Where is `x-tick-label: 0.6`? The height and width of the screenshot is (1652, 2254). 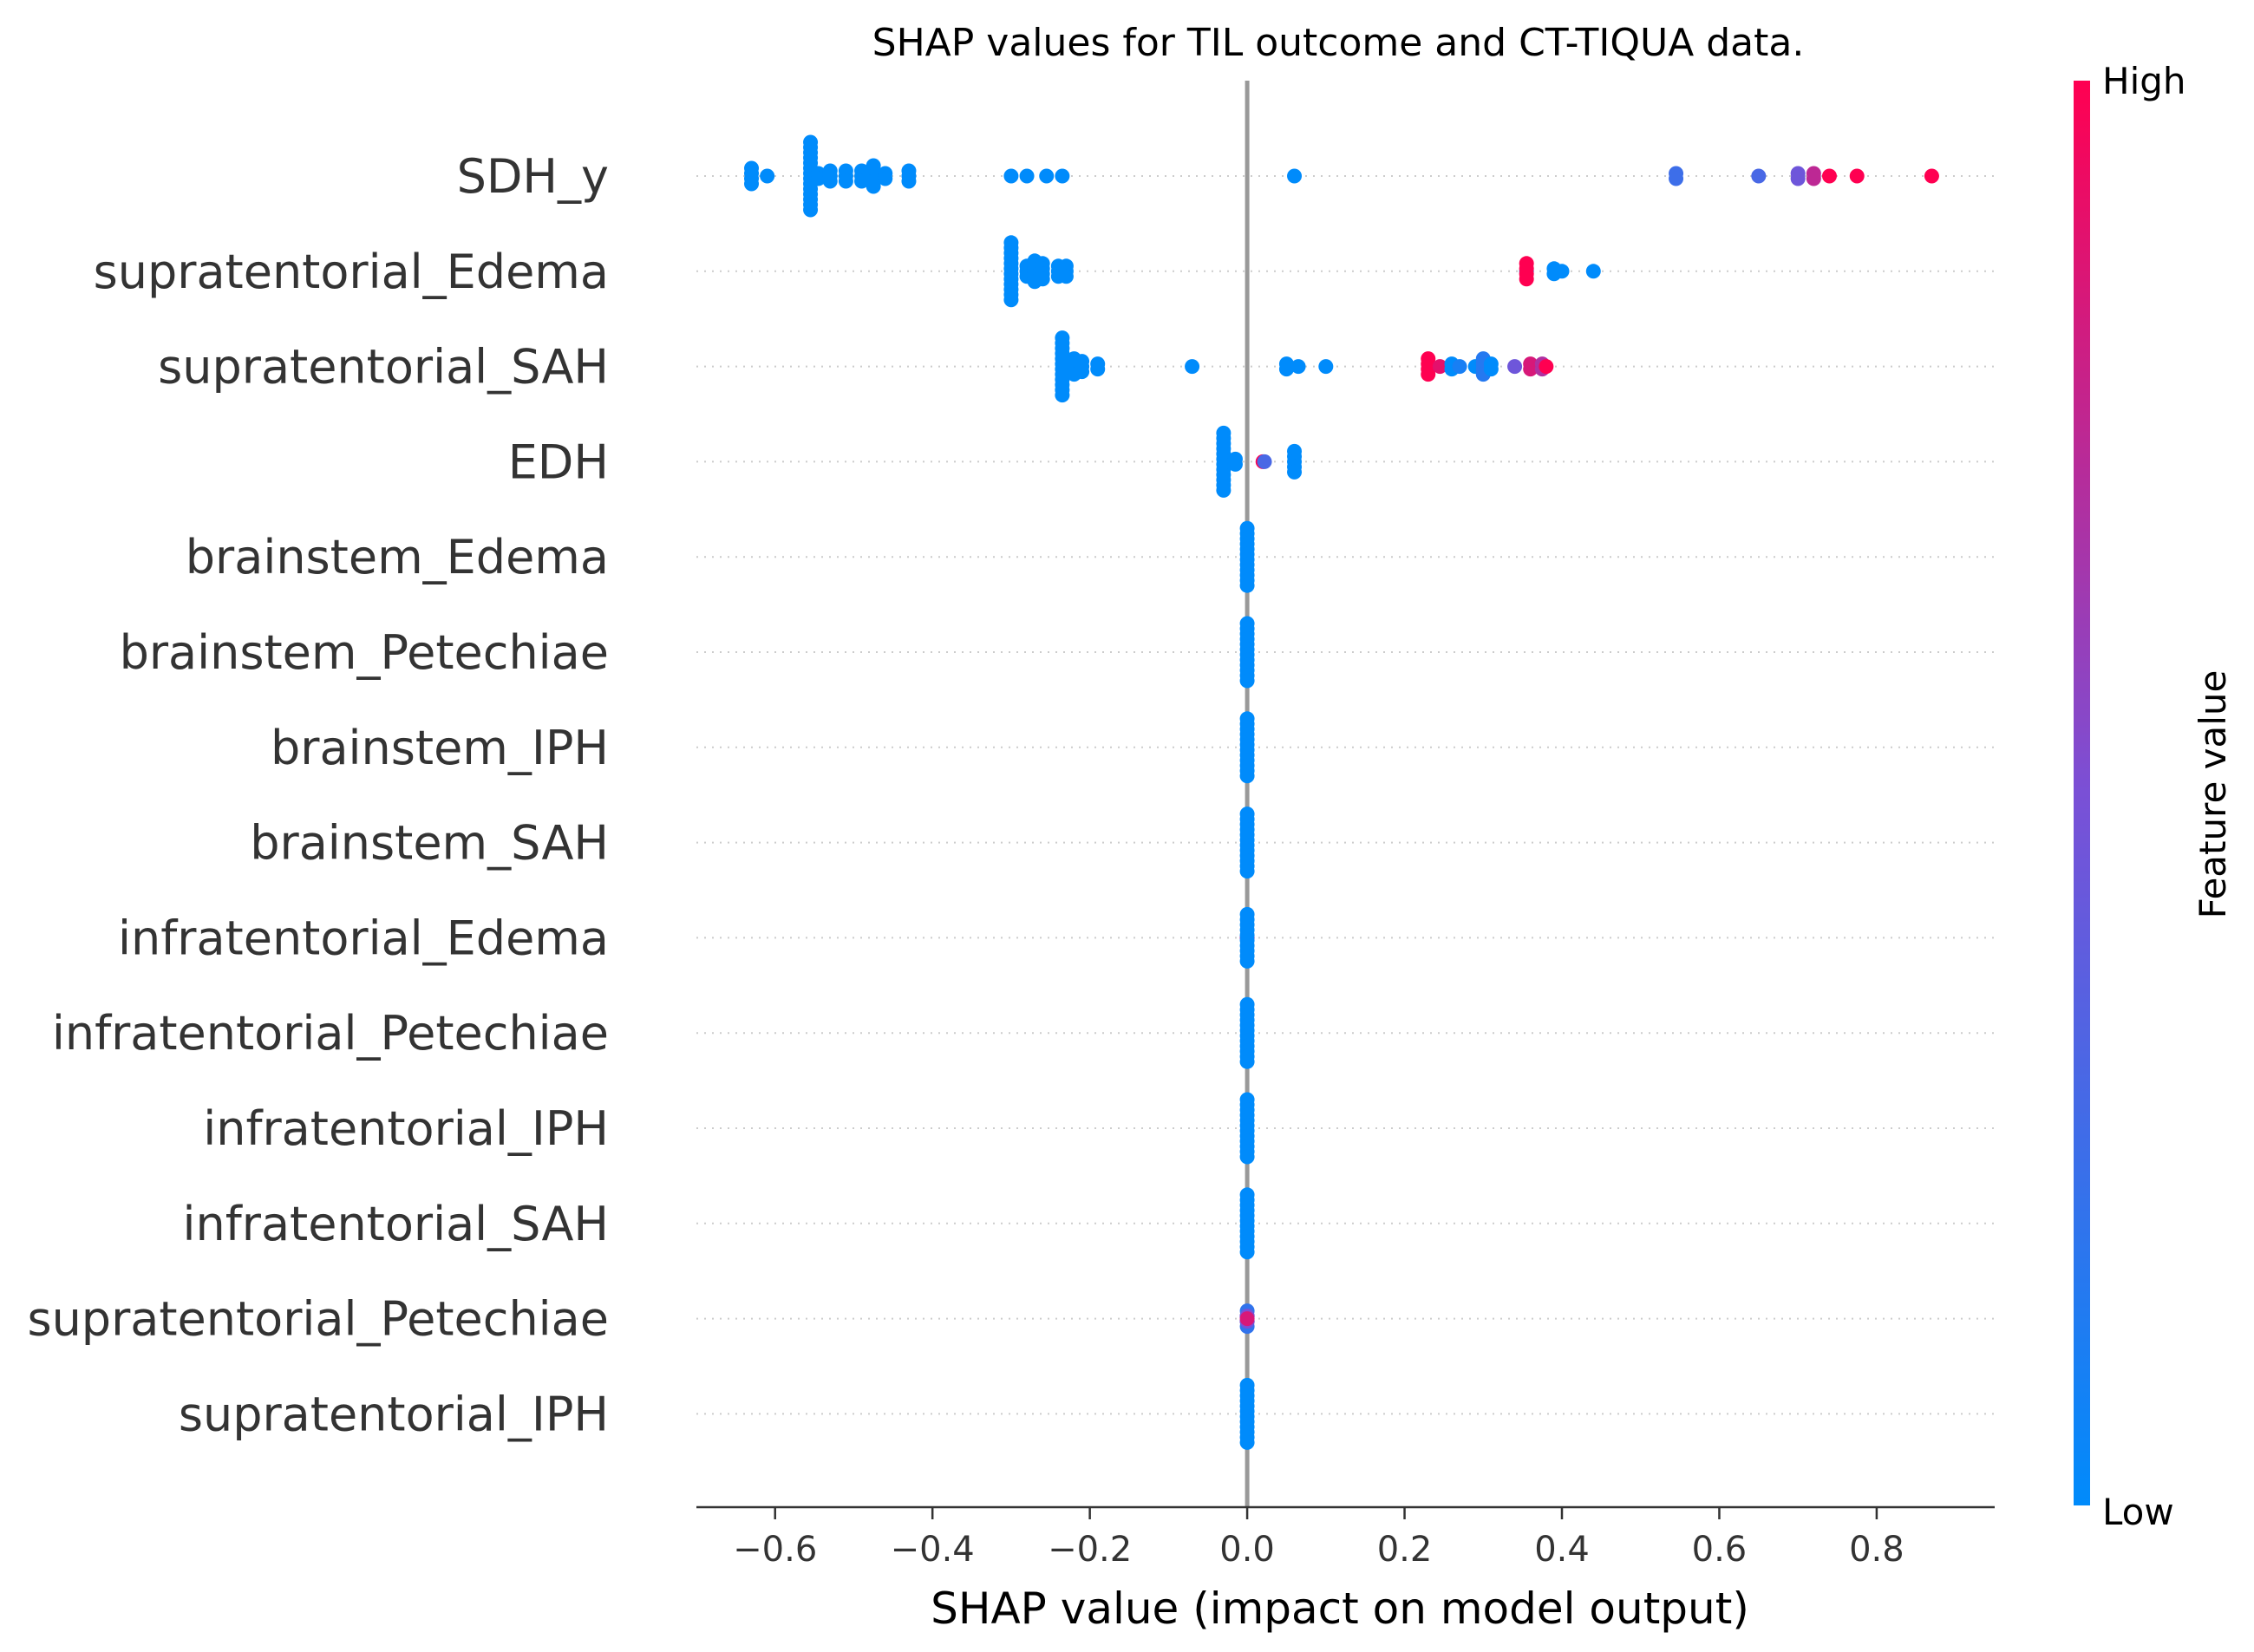 x-tick-label: 0.6 is located at coordinates (1720, 1550).